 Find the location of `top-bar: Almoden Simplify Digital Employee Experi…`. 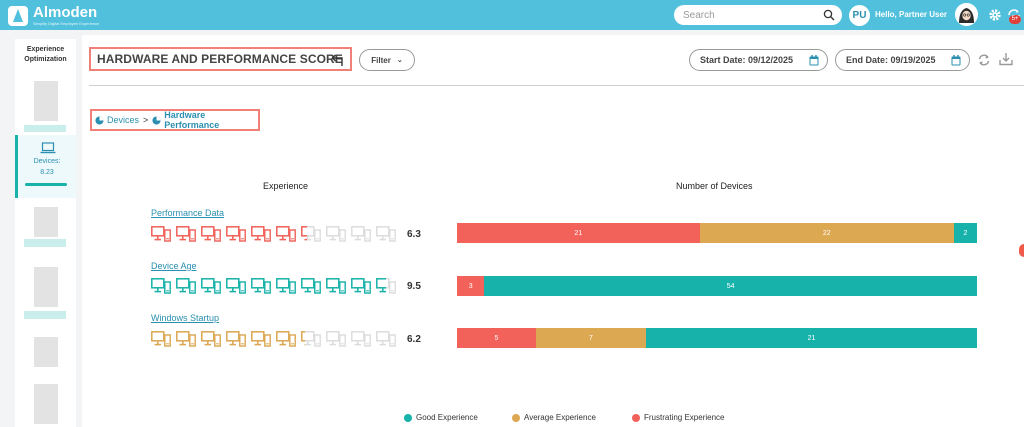

top-bar: Almoden Simplify Digital Employee Experi… is located at coordinates (512, 15).